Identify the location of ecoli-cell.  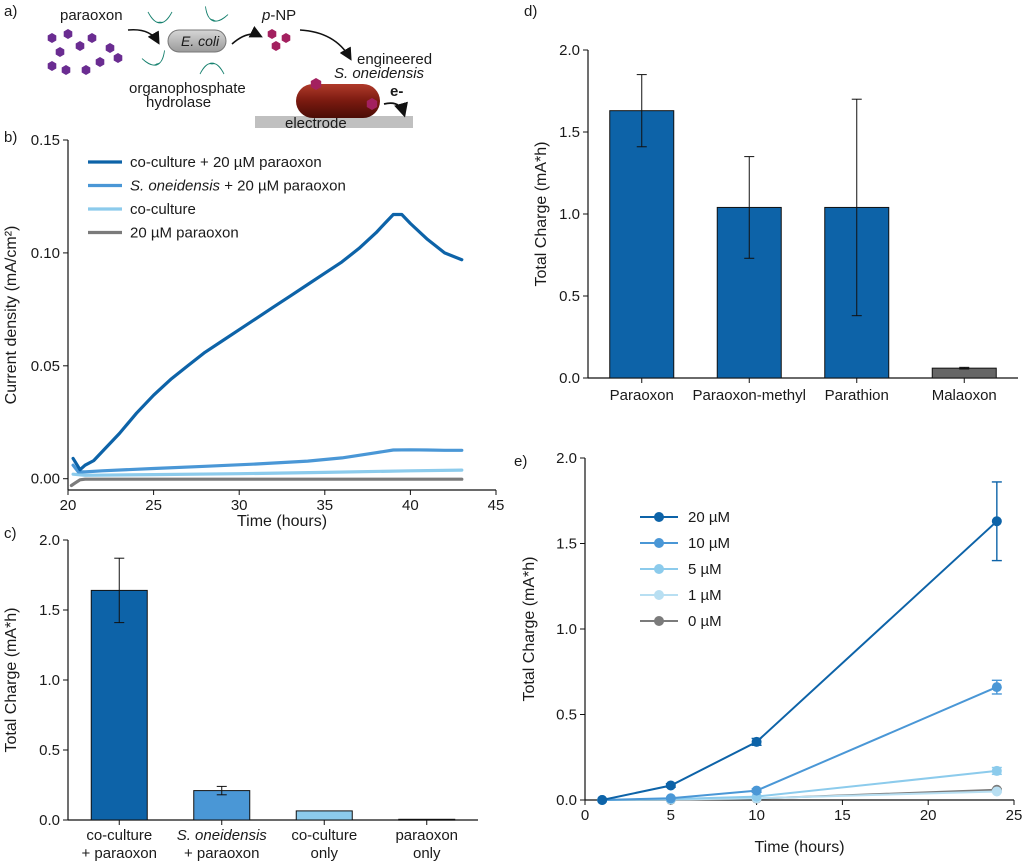
(197, 41).